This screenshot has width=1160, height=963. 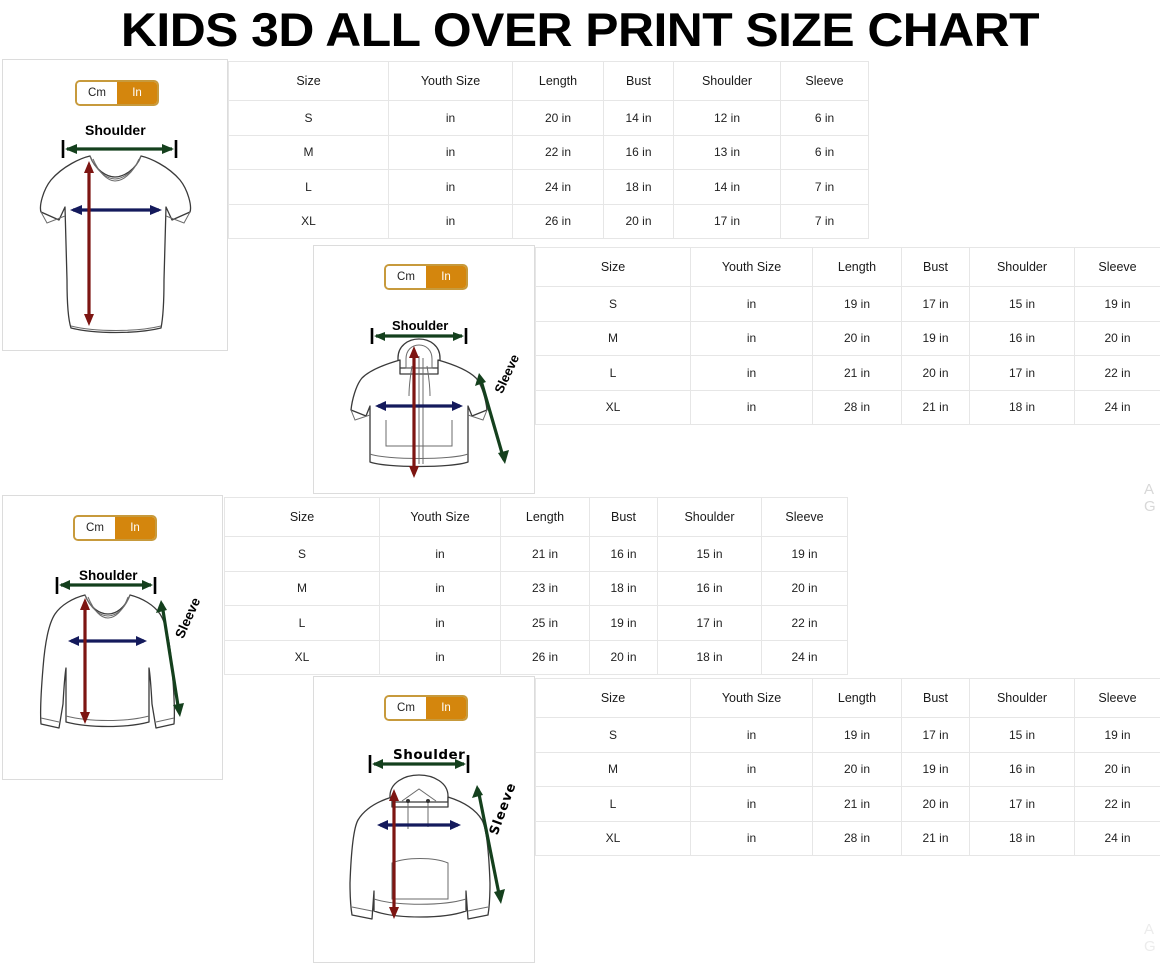 I want to click on cell-bust: 14 in, so click(x=638, y=118).